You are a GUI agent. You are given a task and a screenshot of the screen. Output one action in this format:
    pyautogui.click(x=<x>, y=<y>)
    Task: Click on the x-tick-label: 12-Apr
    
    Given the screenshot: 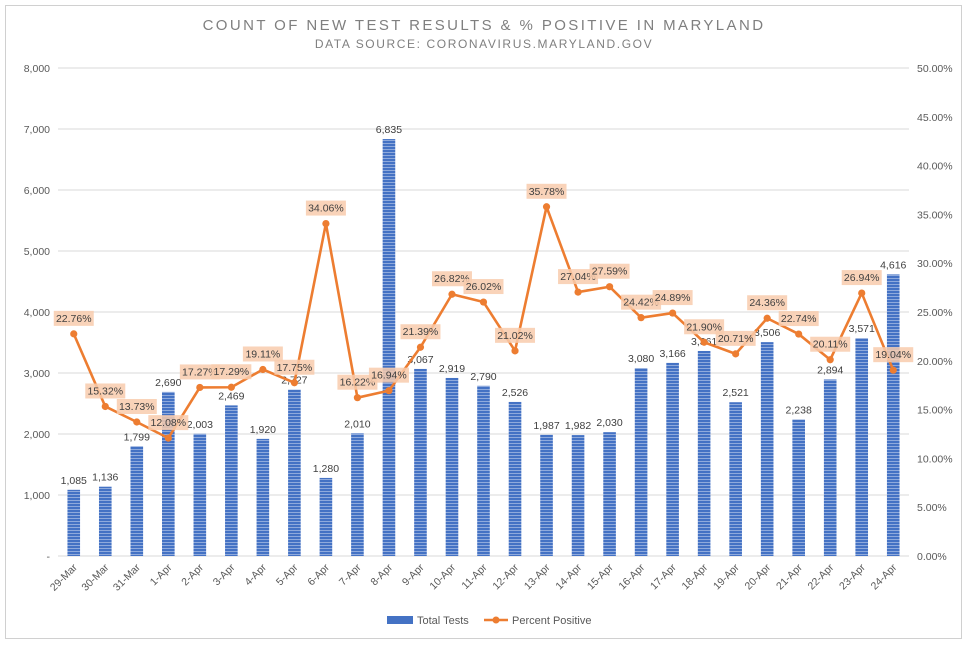 What is the action you would take?
    pyautogui.click(x=505, y=576)
    